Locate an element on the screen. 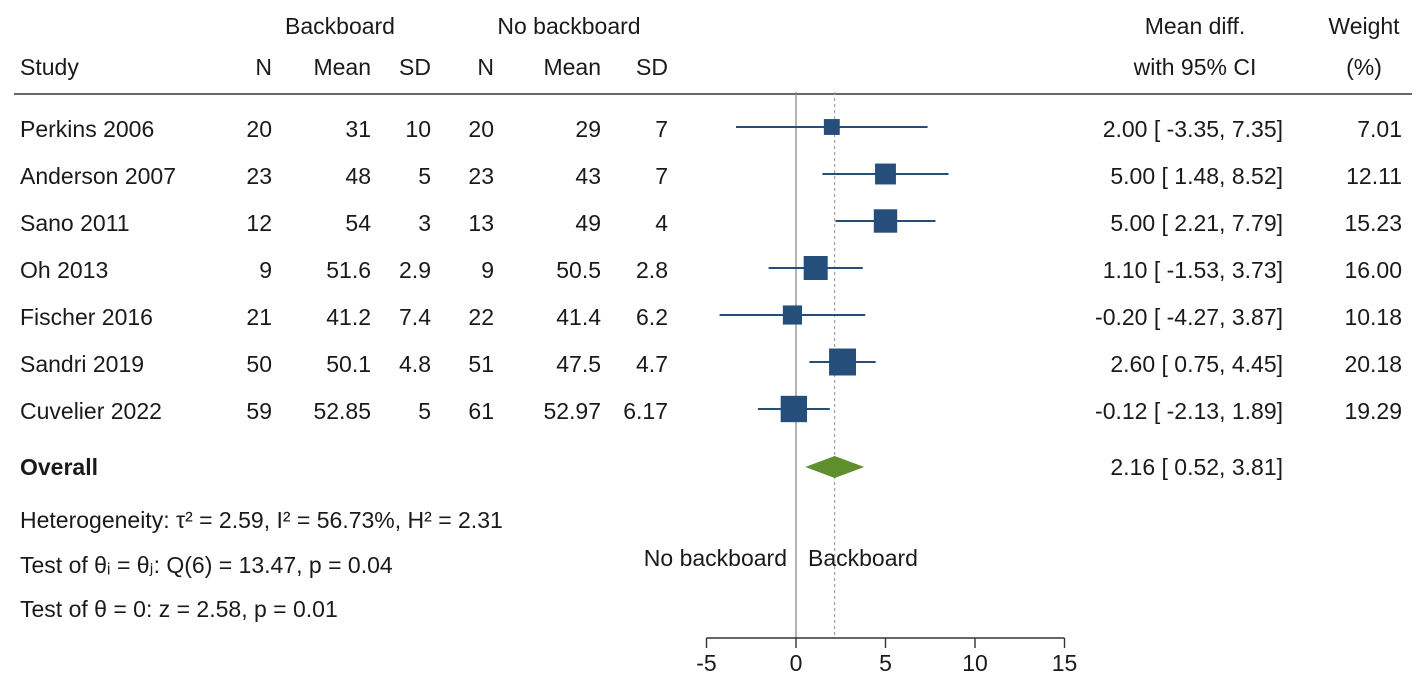 The width and height of the screenshot is (1425, 673). study-column-header: Study is located at coordinates (49, 67).